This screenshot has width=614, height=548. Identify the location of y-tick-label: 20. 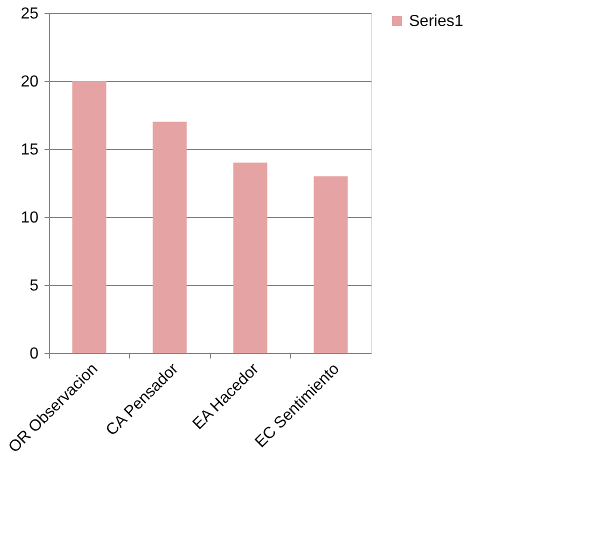
(29, 82).